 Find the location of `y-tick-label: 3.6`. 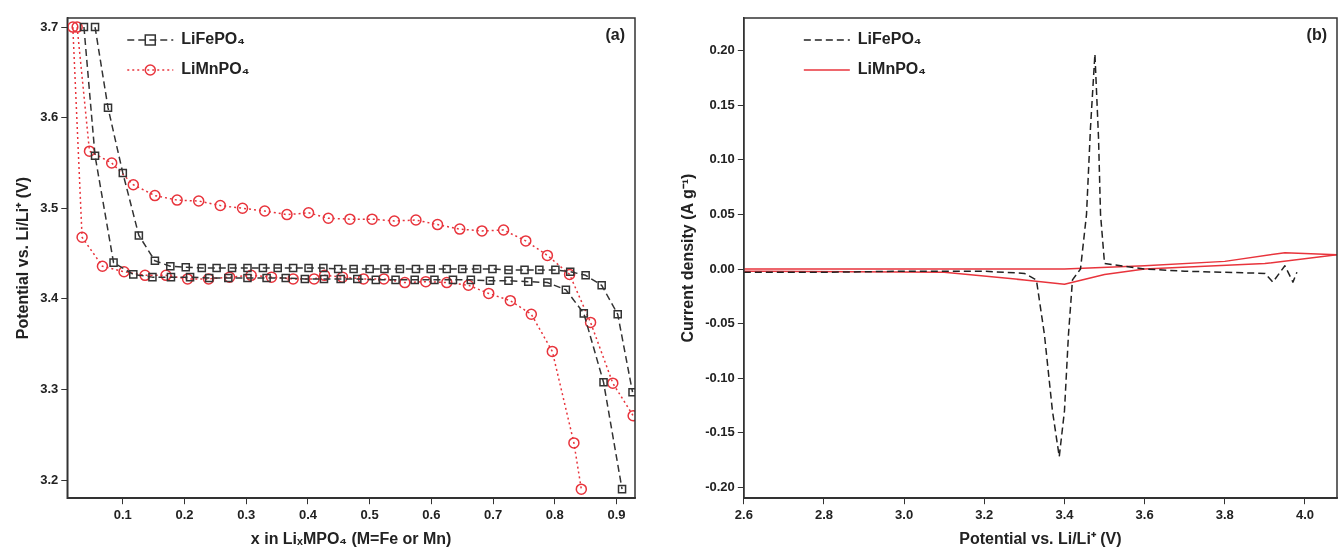

y-tick-label: 3.6 is located at coordinates (49, 117).